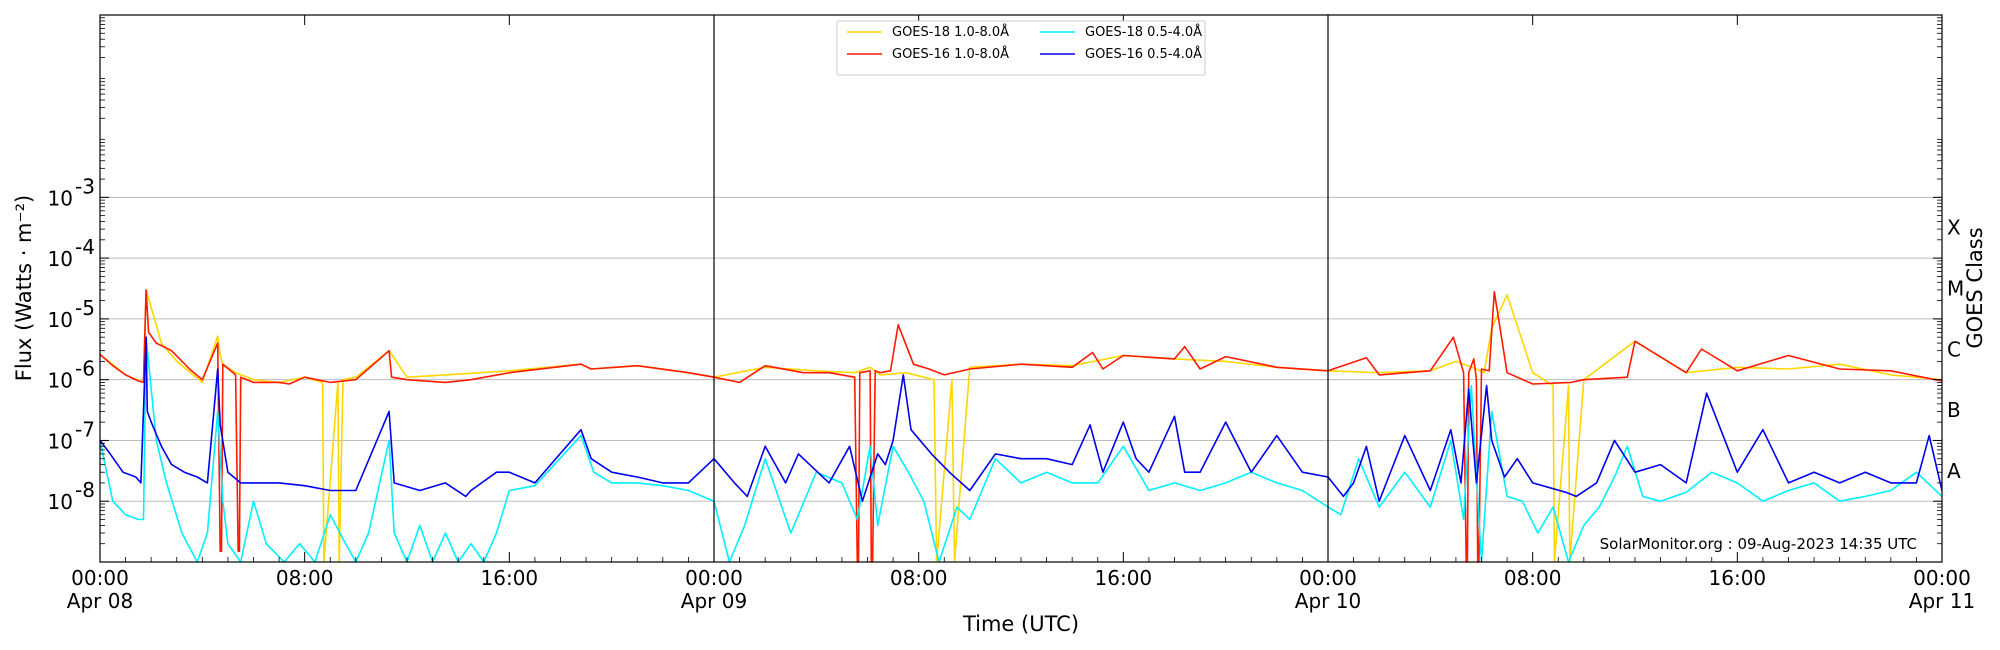 Image resolution: width=2000 pixels, height=650 pixels. I want to click on goes-class-label: X, so click(1954, 228).